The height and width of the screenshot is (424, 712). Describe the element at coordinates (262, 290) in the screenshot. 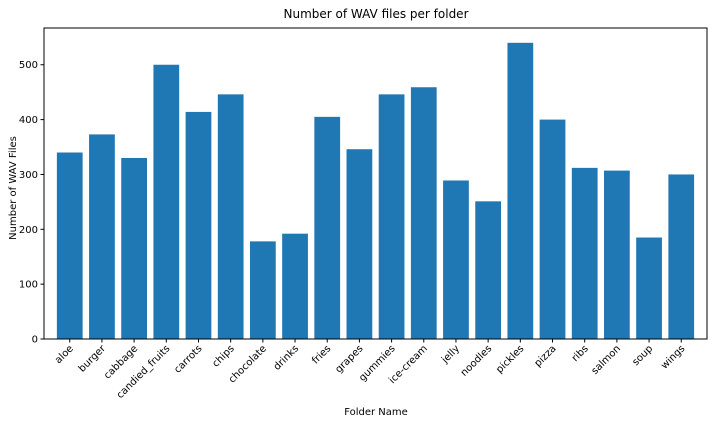

I see `bar-chocolate` at that location.